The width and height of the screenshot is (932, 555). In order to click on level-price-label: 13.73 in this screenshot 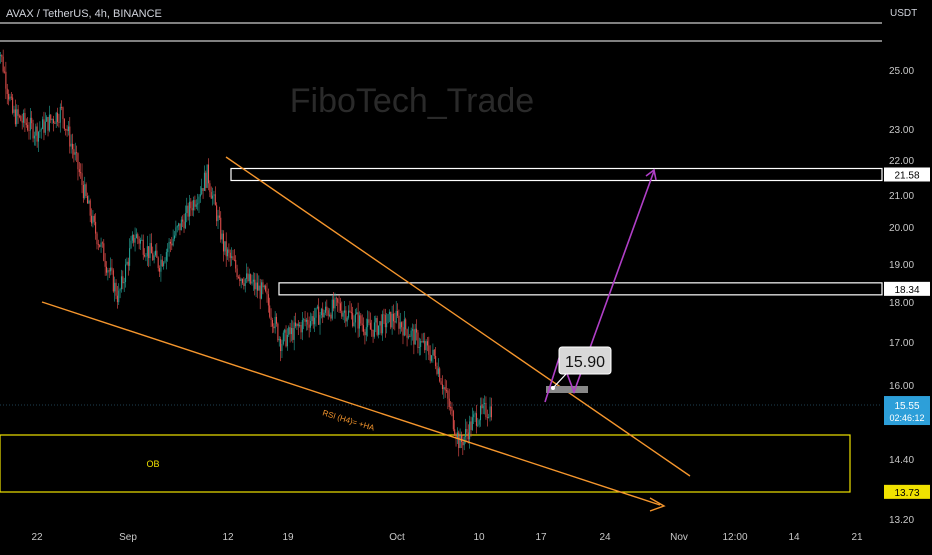, I will do `click(906, 493)`.